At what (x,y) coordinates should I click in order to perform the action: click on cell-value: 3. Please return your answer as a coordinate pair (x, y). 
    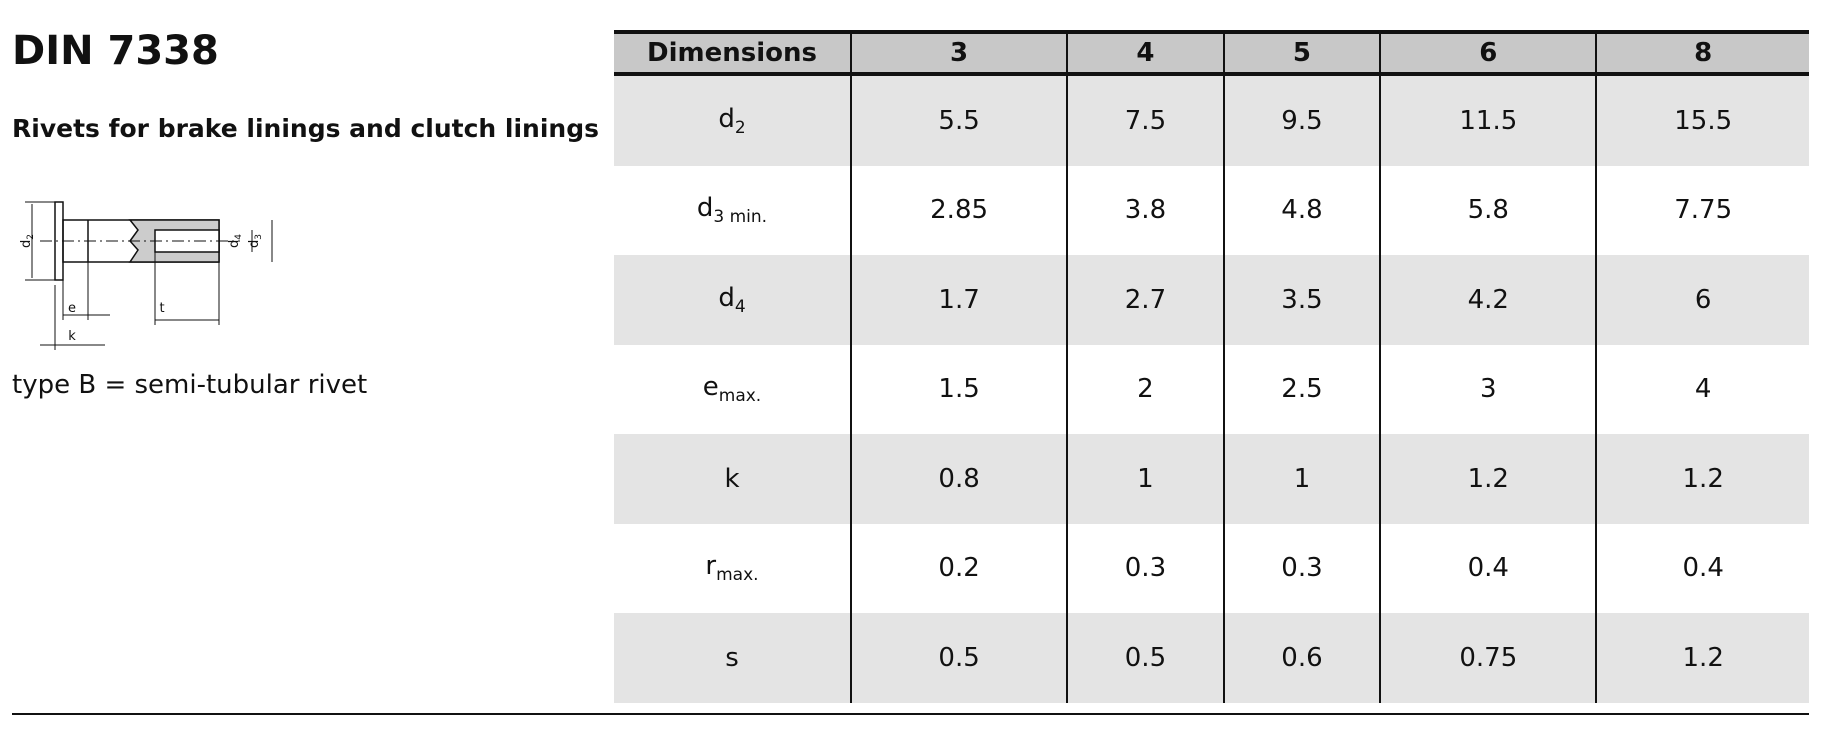
    Looking at the image, I should click on (1488, 389).